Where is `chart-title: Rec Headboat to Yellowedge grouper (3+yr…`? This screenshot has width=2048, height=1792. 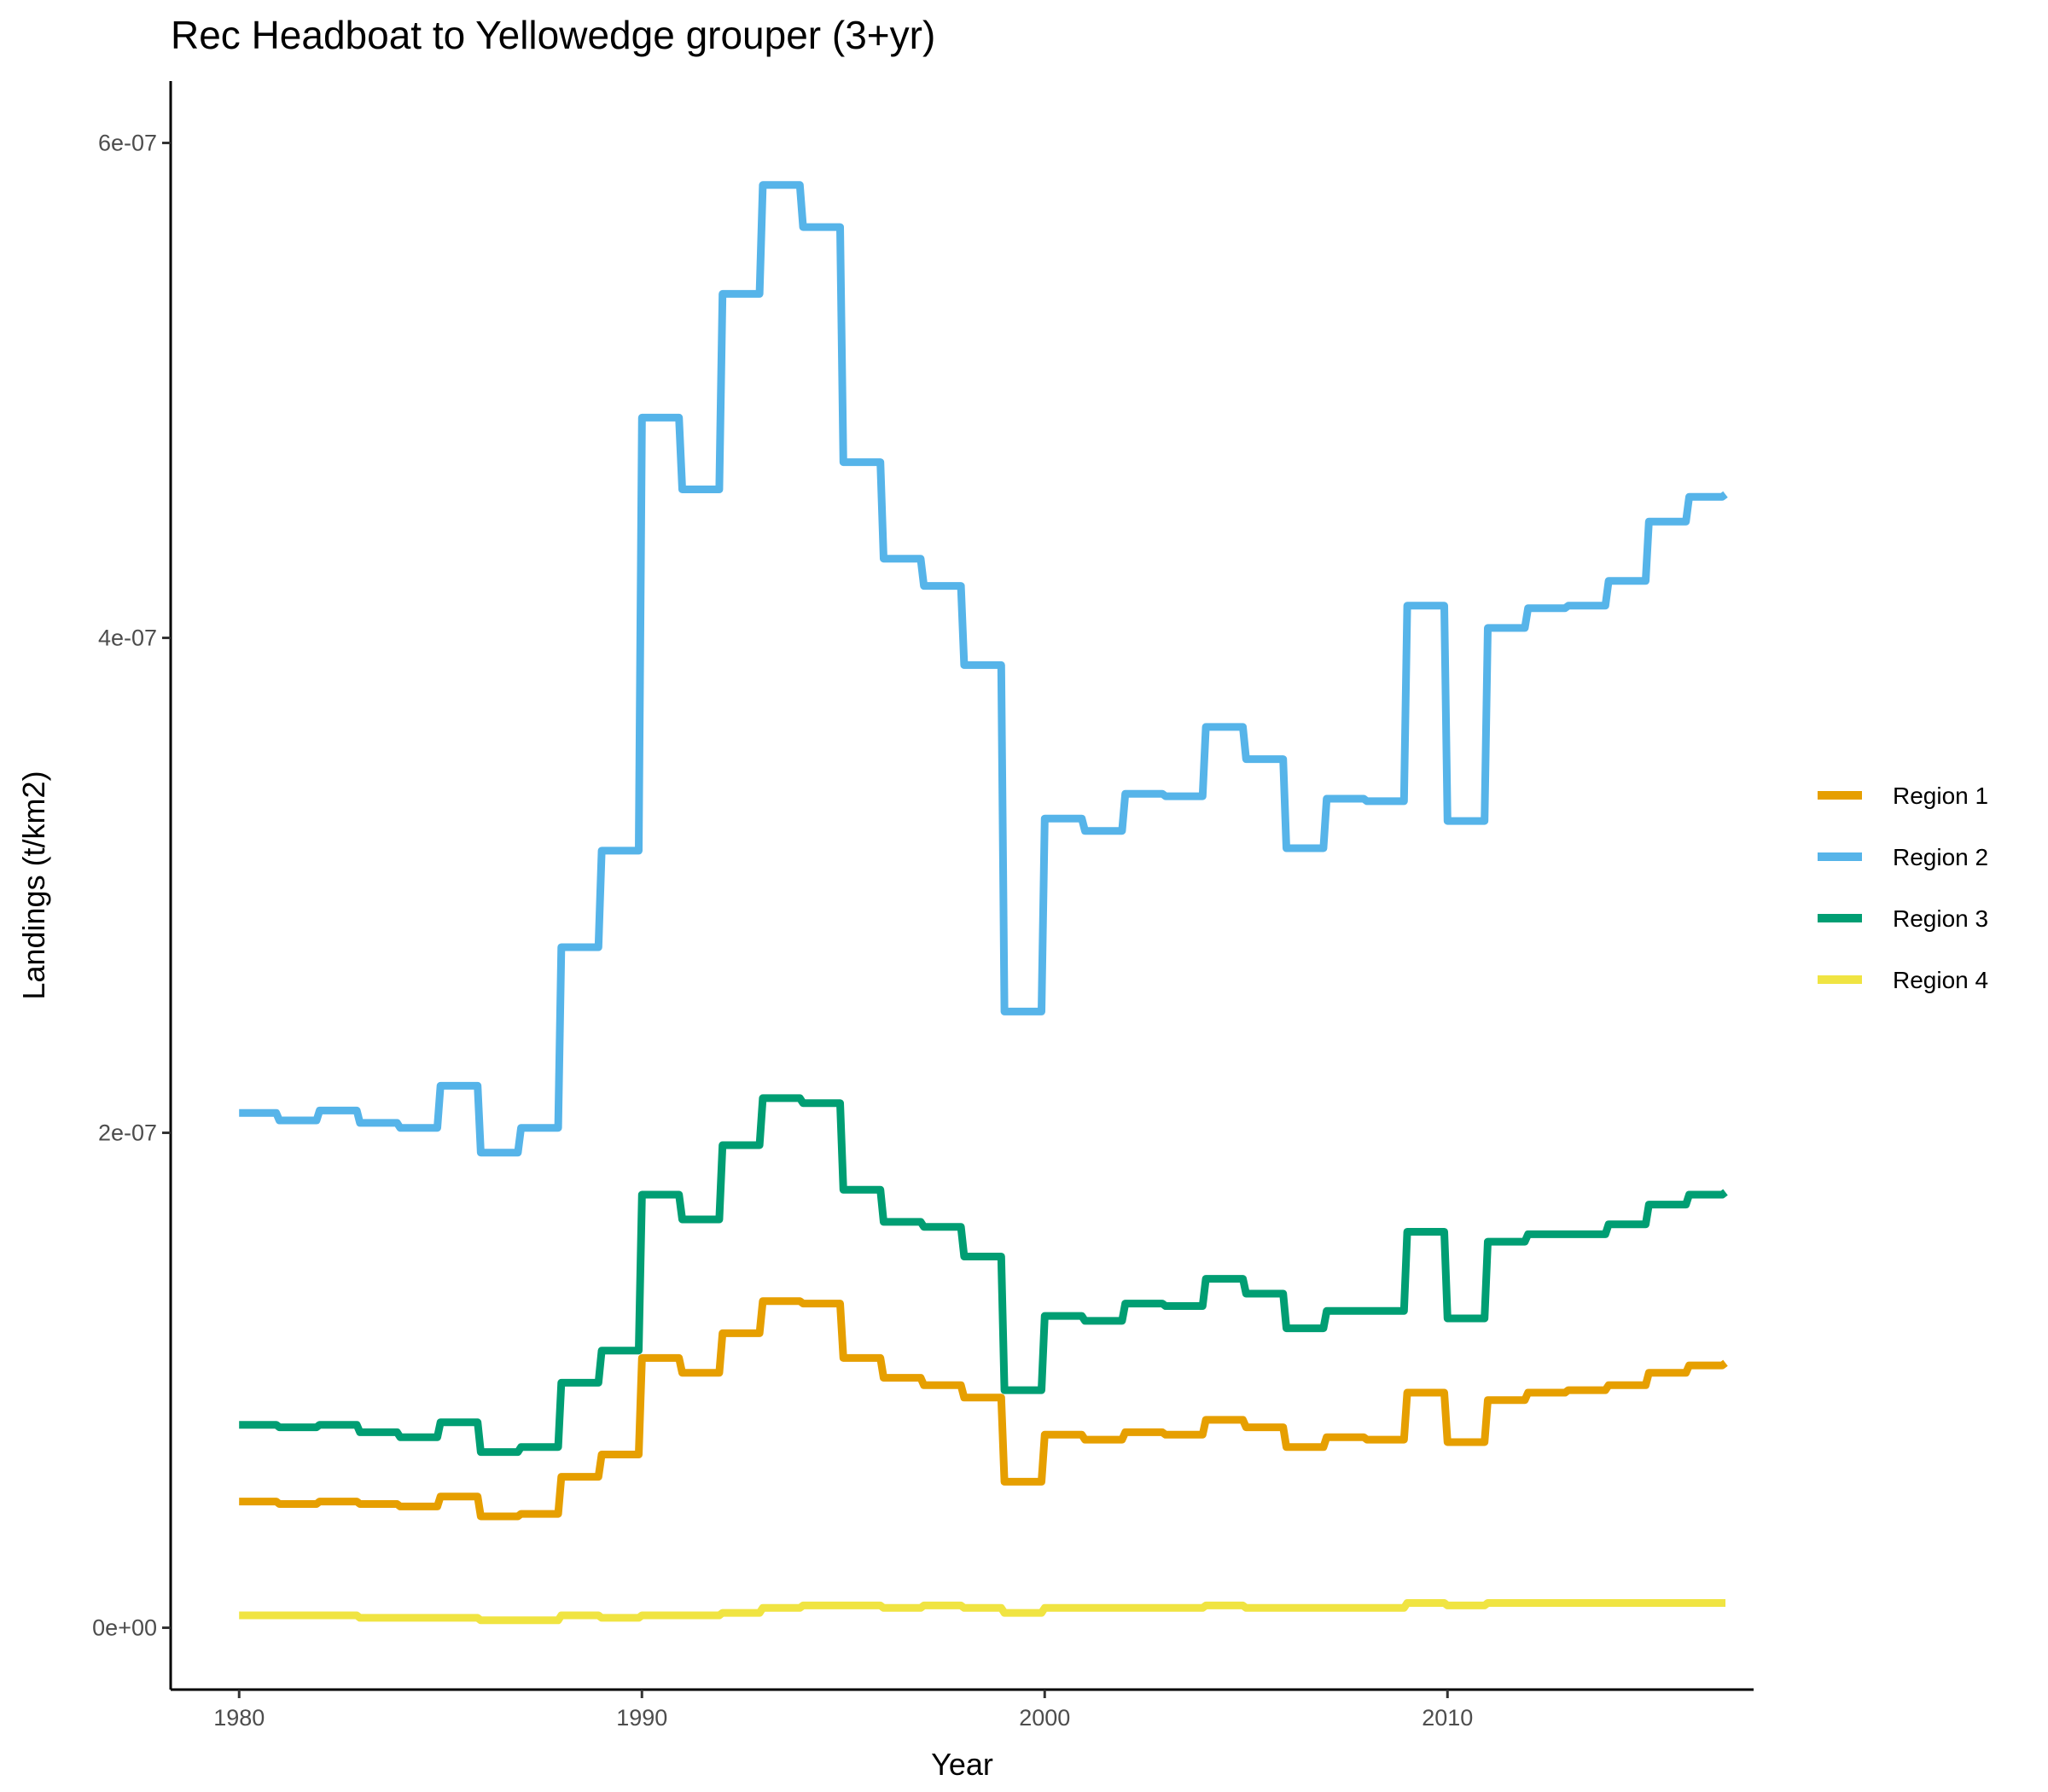 chart-title: Rec Headboat to Yellowedge grouper (3+yr… is located at coordinates (553, 35).